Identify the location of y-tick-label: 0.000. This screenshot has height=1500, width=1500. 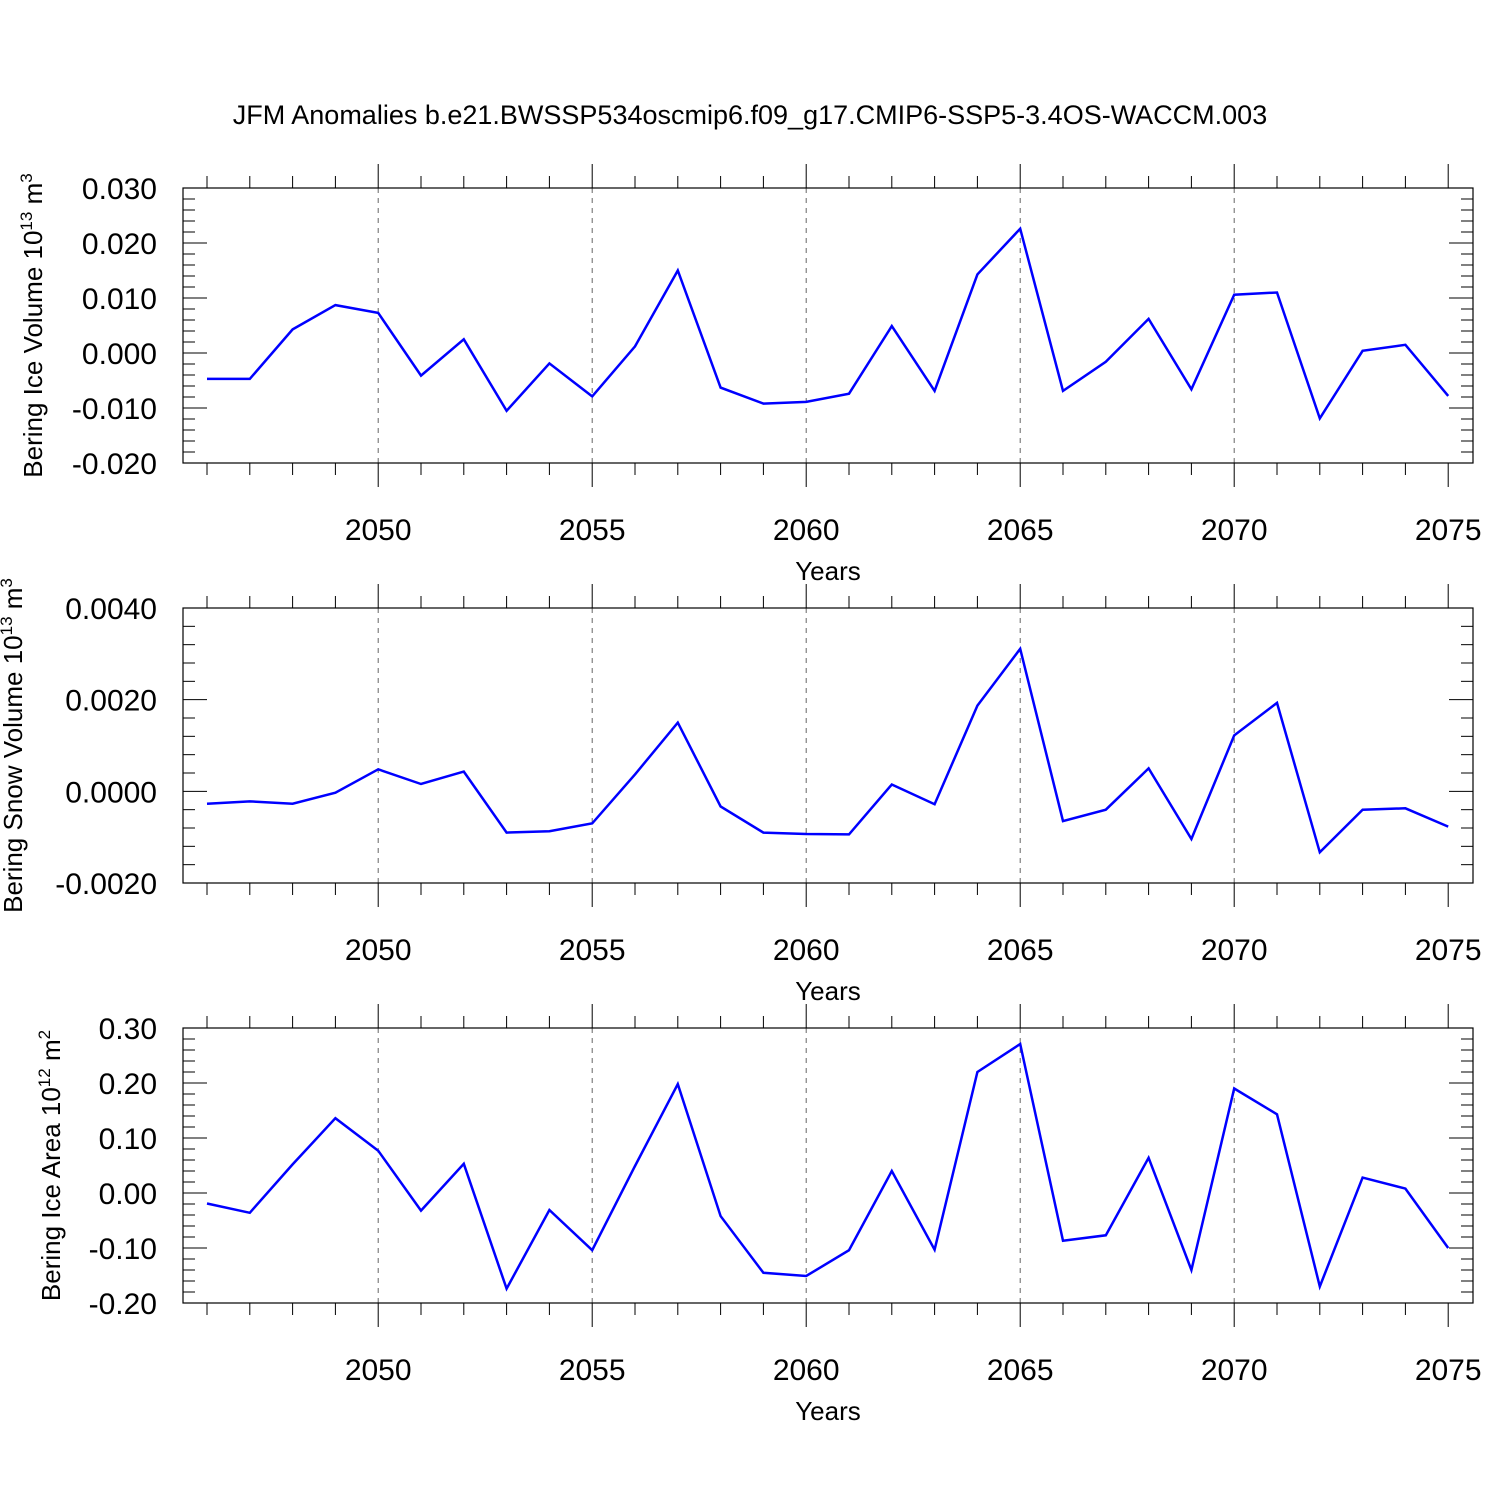
(119, 354).